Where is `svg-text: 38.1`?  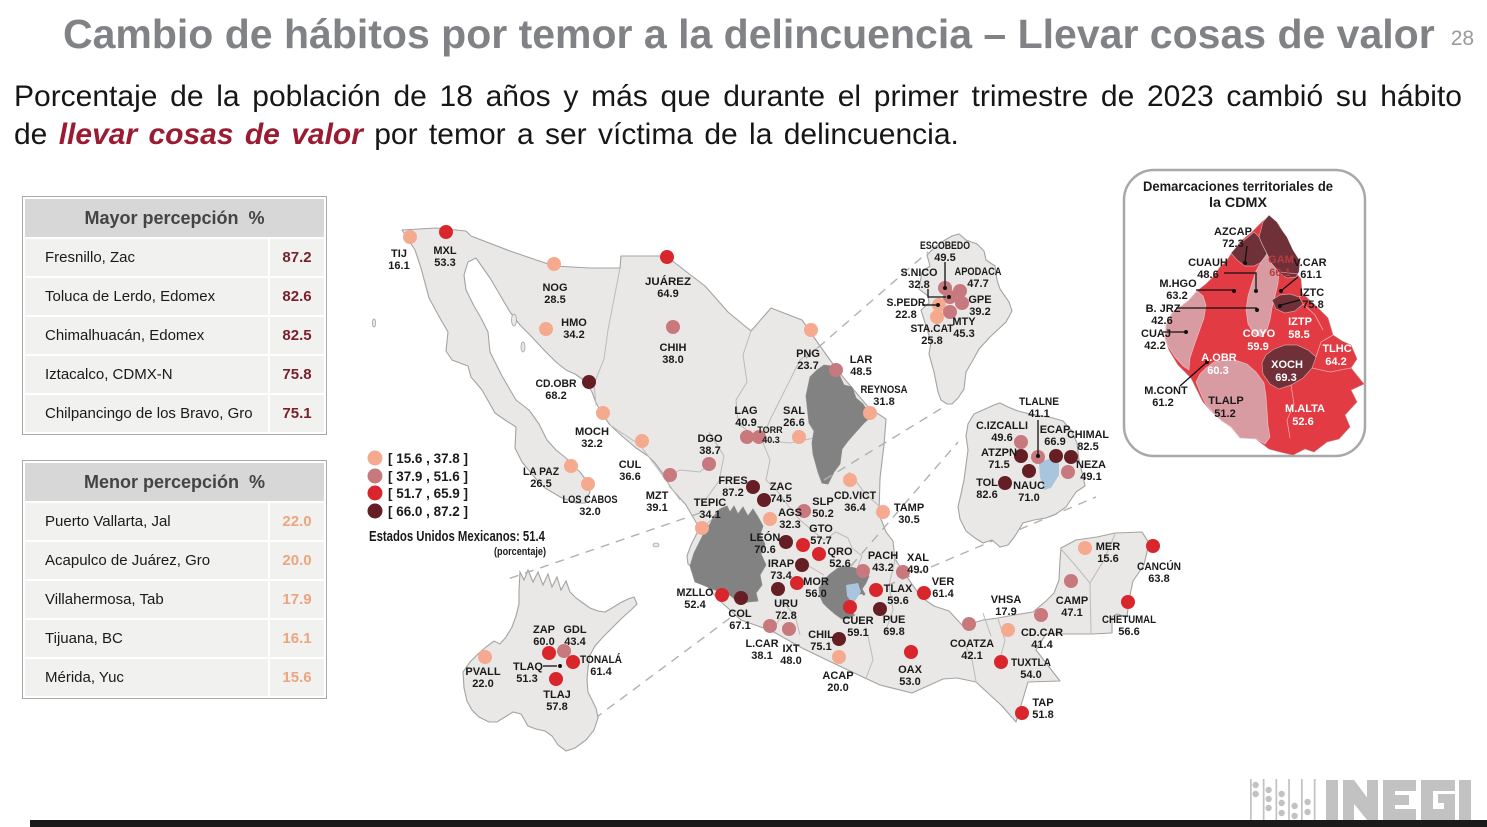
svg-text: 38.1 is located at coordinates (761, 656).